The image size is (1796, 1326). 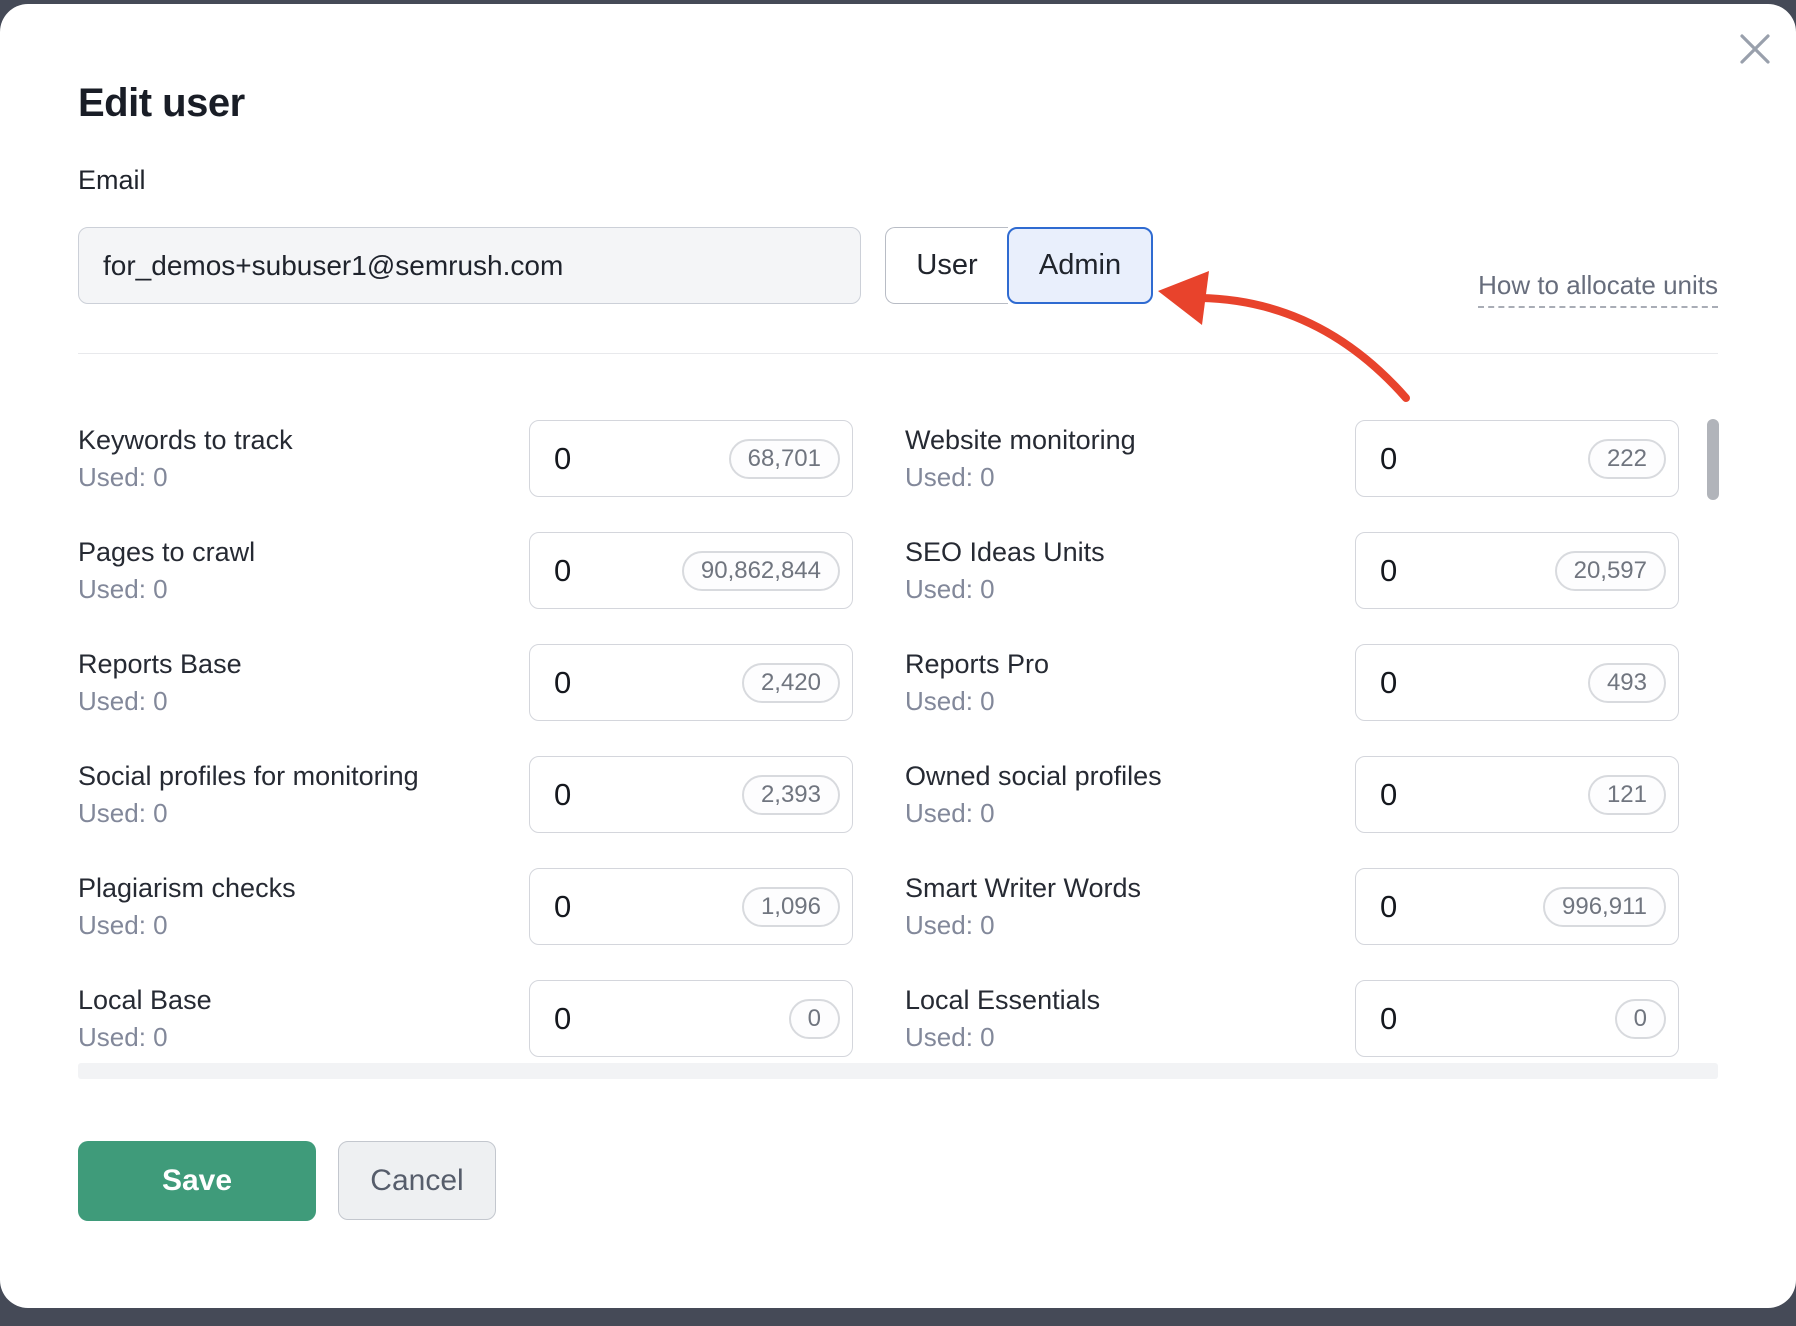 I want to click on unit-limit-badge: 1,096, so click(x=790, y=906).